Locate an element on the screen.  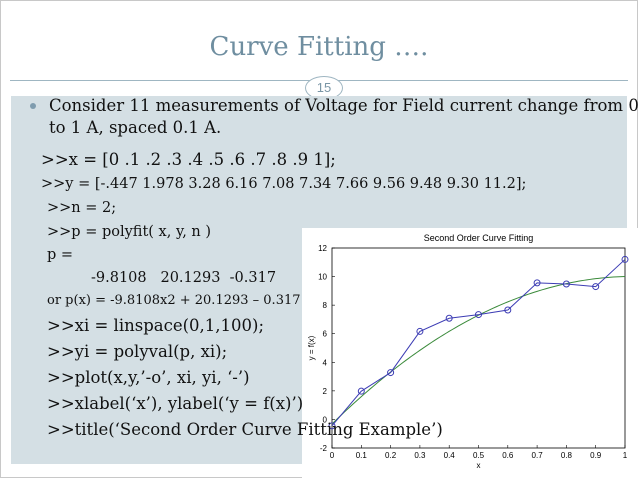
y-tick-label: 12 is located at coordinates (322, 248).